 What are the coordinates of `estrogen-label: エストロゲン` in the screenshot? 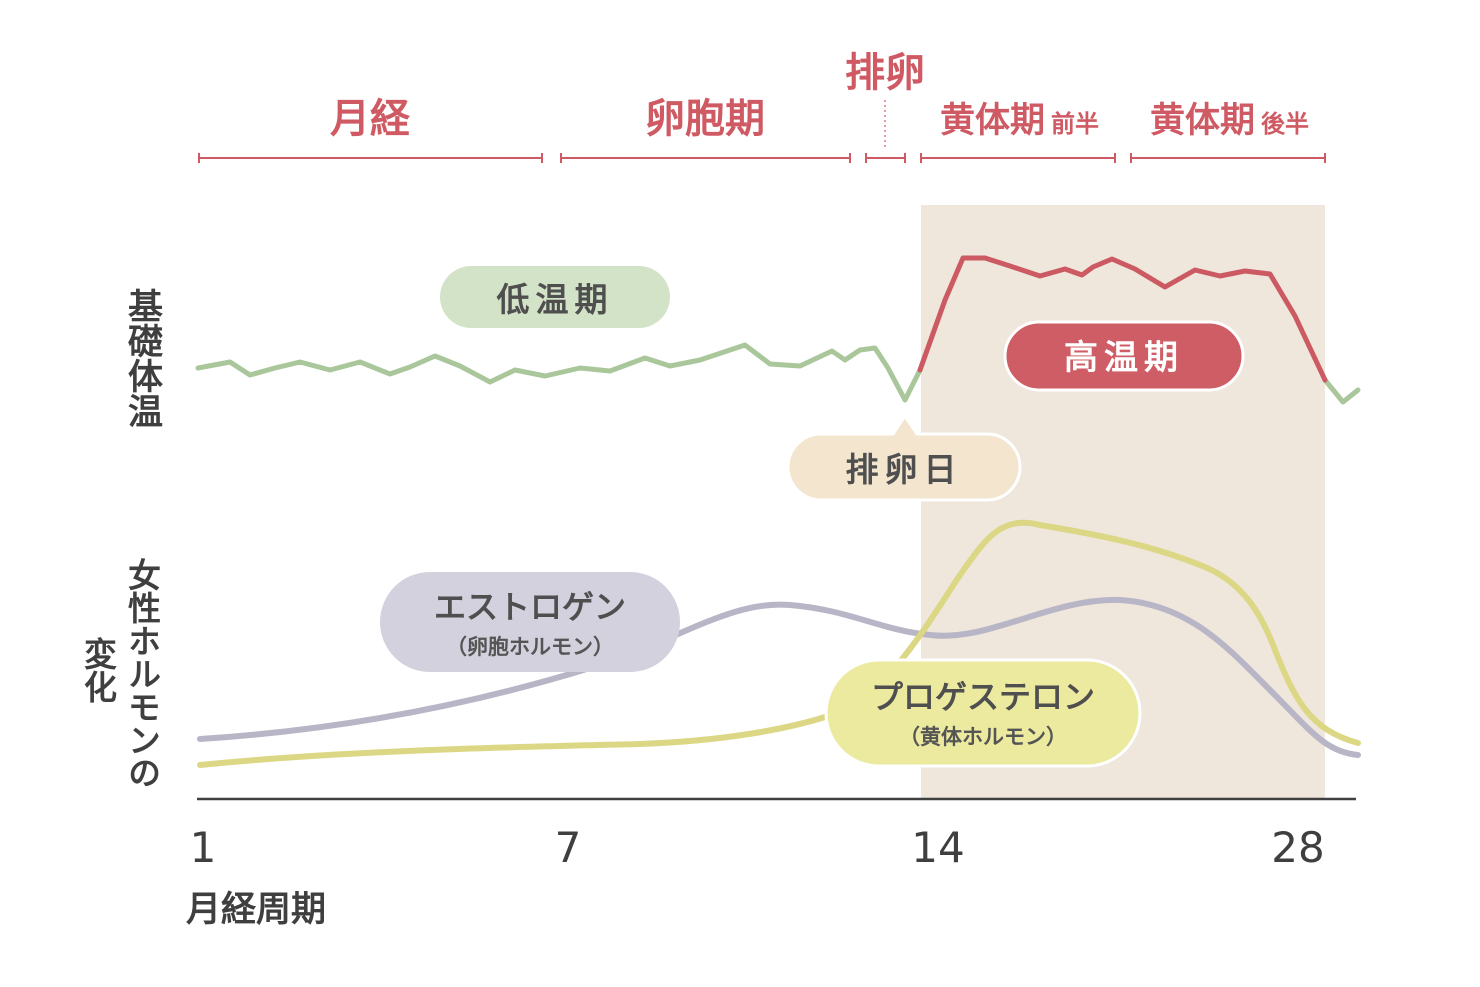 It's located at (530, 607).